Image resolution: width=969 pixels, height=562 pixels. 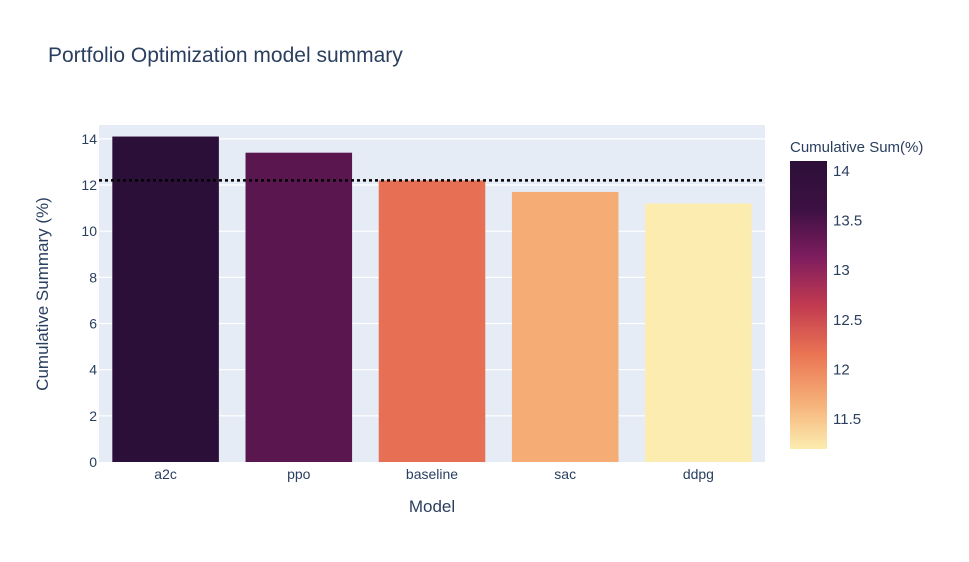 What do you see at coordinates (856, 147) in the screenshot?
I see `colorbar-title: Cumulative Sum(%)` at bounding box center [856, 147].